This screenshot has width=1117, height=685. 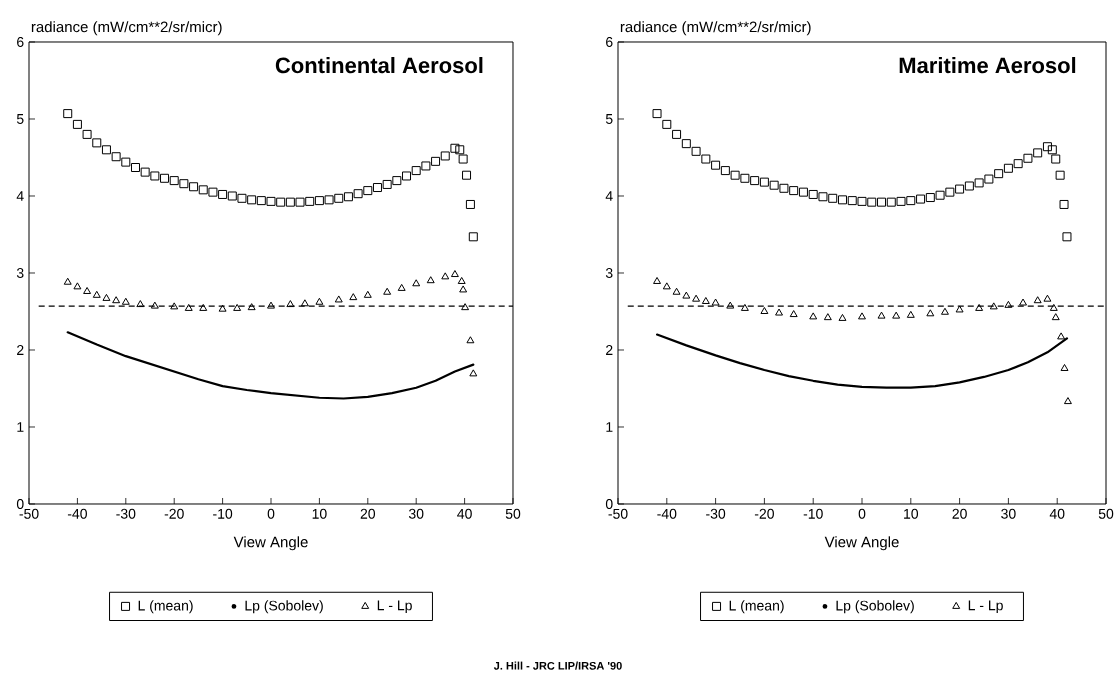 What do you see at coordinates (813, 513) in the screenshot?
I see `x-tick-label: -10` at bounding box center [813, 513].